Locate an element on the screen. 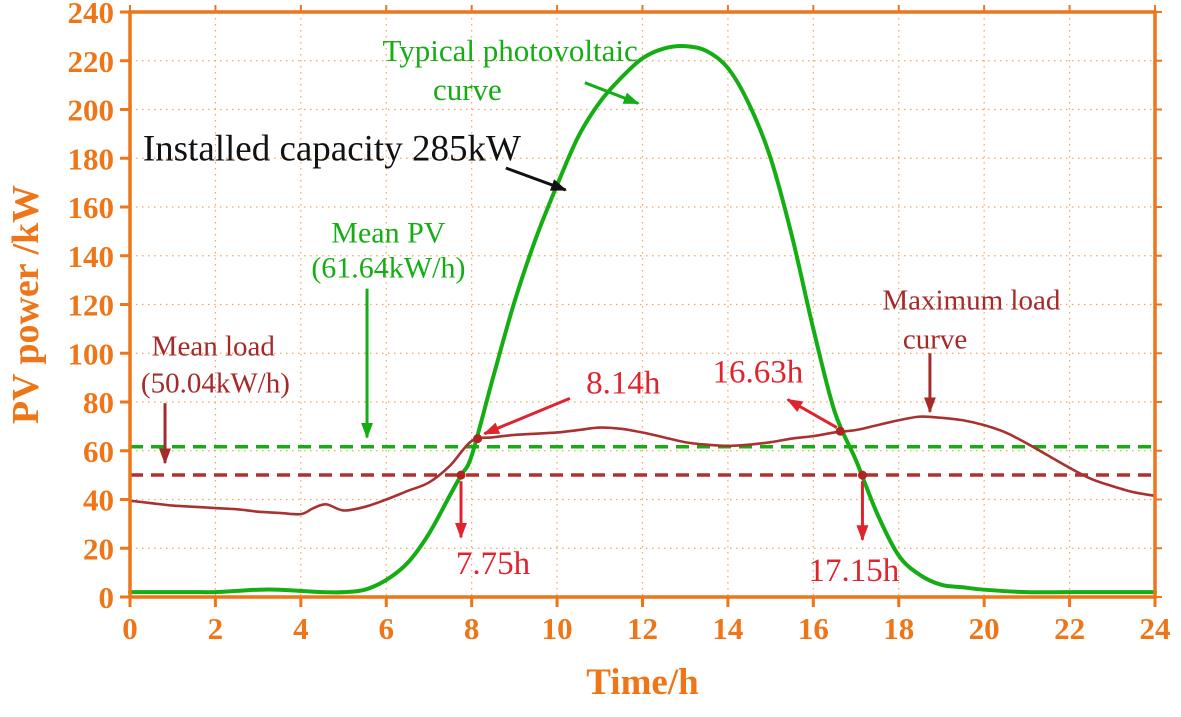 The height and width of the screenshot is (717, 1181). series-max-load is located at coordinates (642, 465).